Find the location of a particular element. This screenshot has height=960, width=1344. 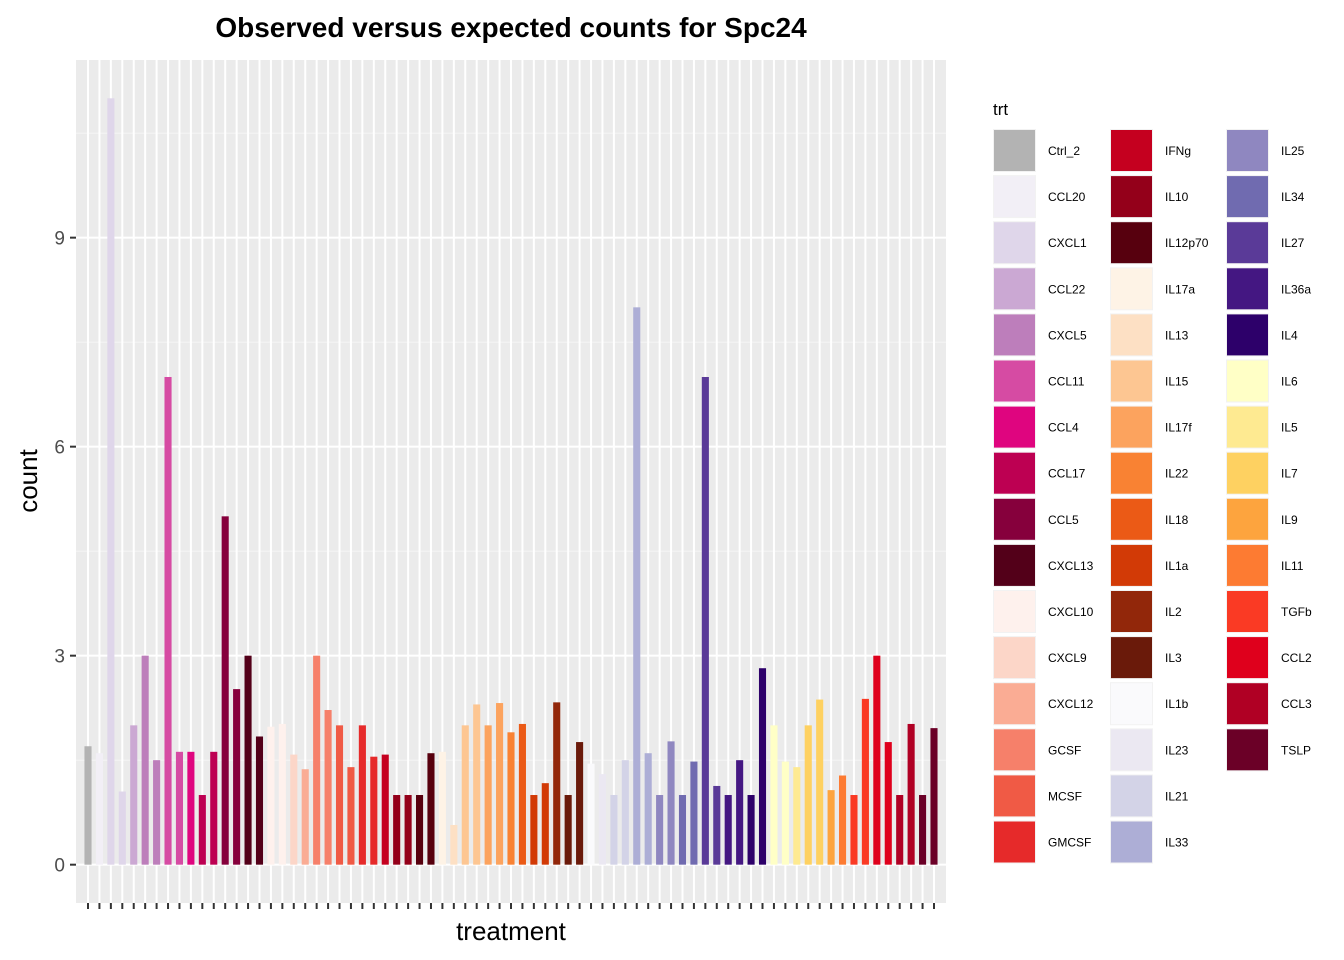

legend-label: IL3 is located at coordinates (1173, 658).